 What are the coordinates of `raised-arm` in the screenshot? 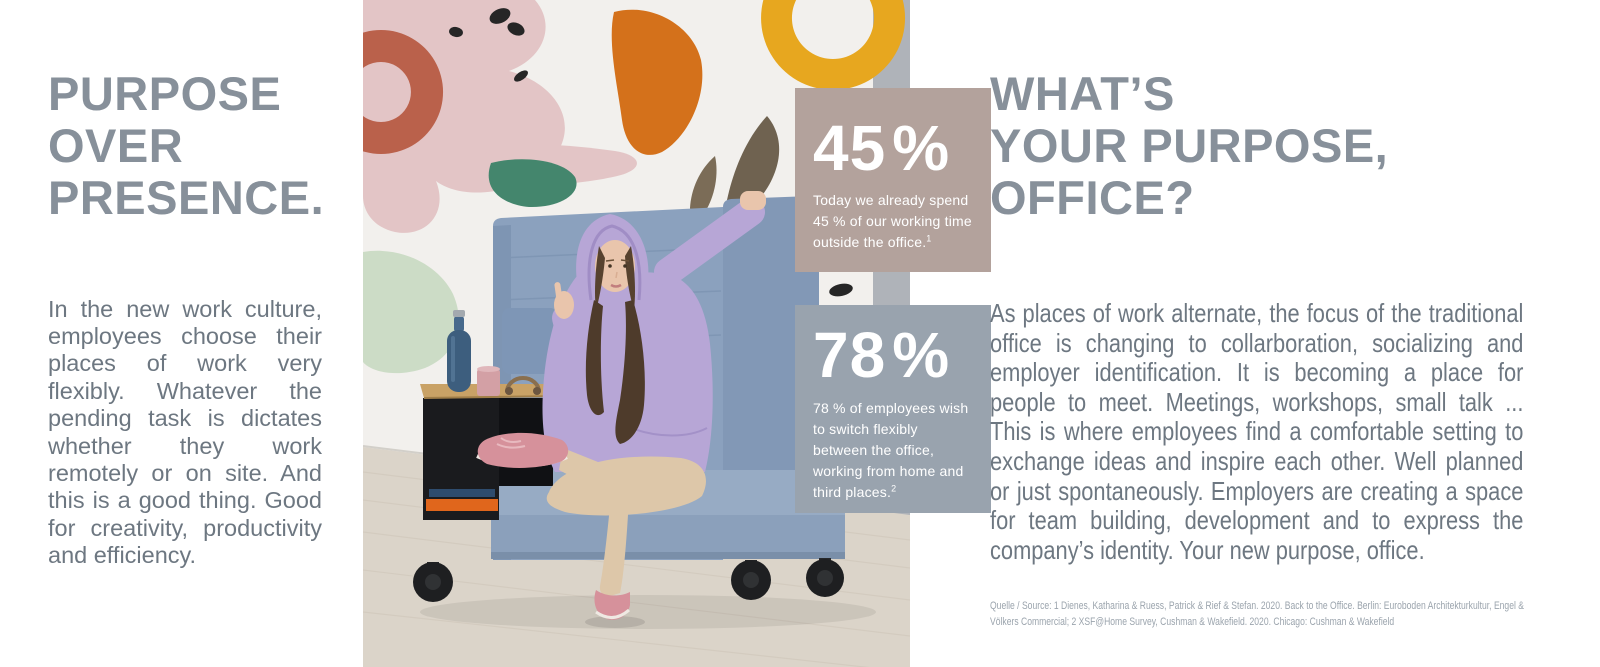 It's located at (709, 242).